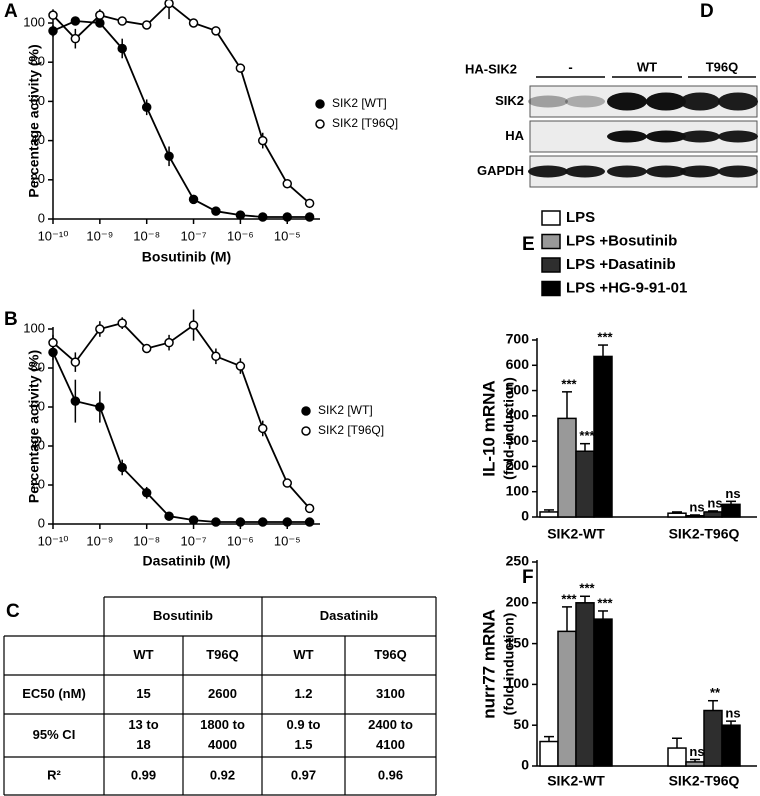  What do you see at coordinates (183, 615) in the screenshot?
I see `table-cell: Bosutinib` at bounding box center [183, 615].